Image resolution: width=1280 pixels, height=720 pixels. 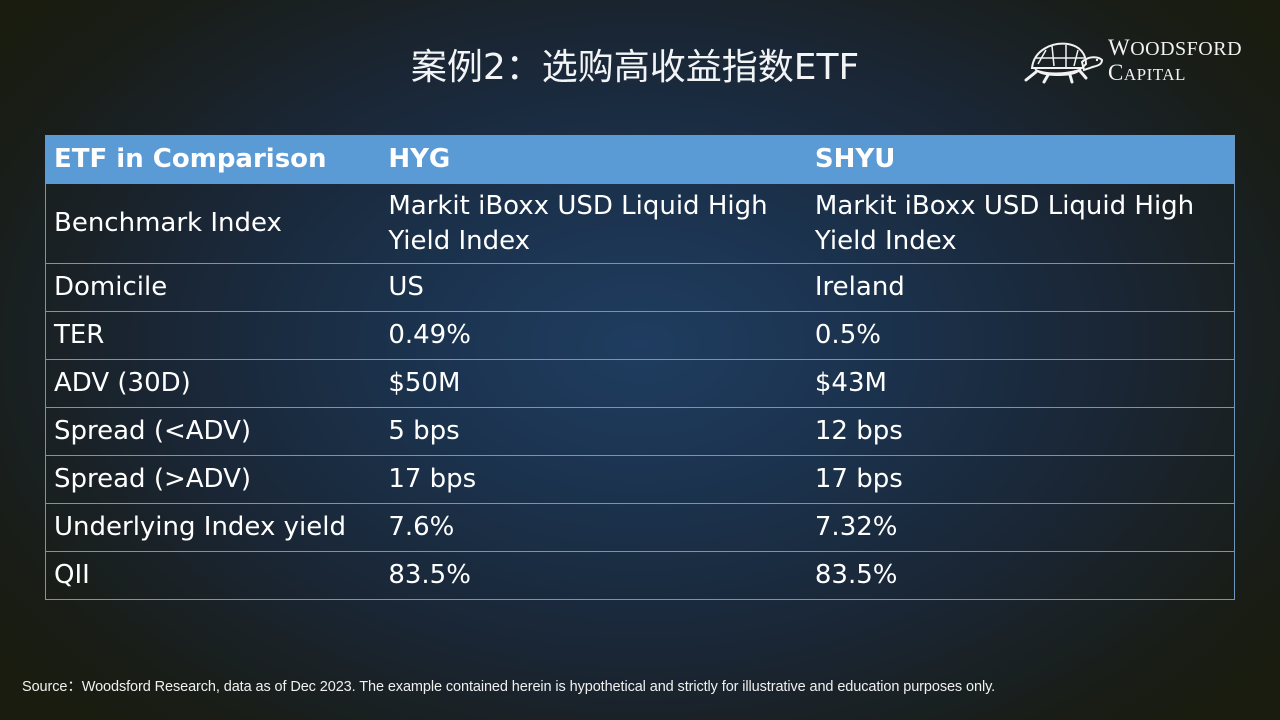 What do you see at coordinates (213, 335) in the screenshot?
I see `row-label: TER` at bounding box center [213, 335].